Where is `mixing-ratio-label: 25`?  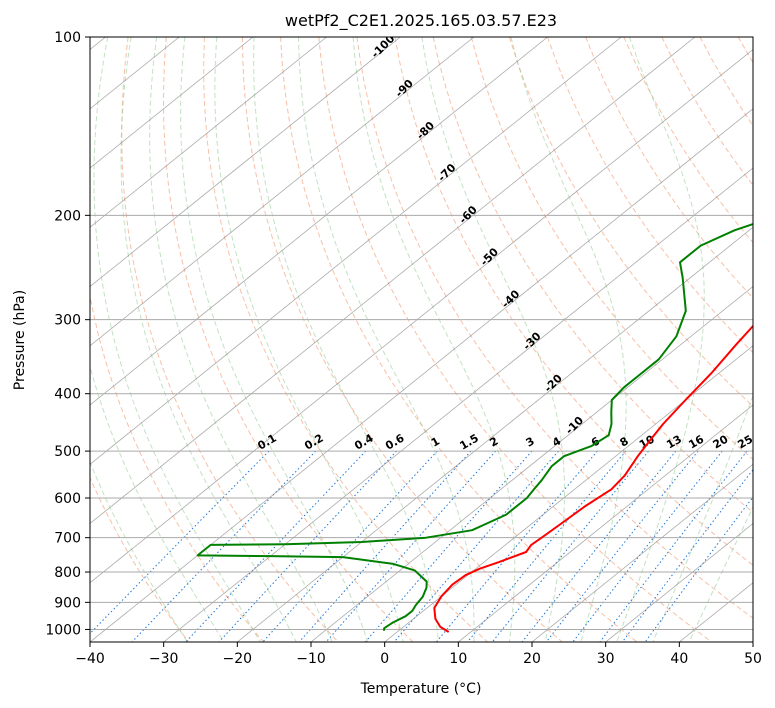 mixing-ratio-label: 25 is located at coordinates (745, 442).